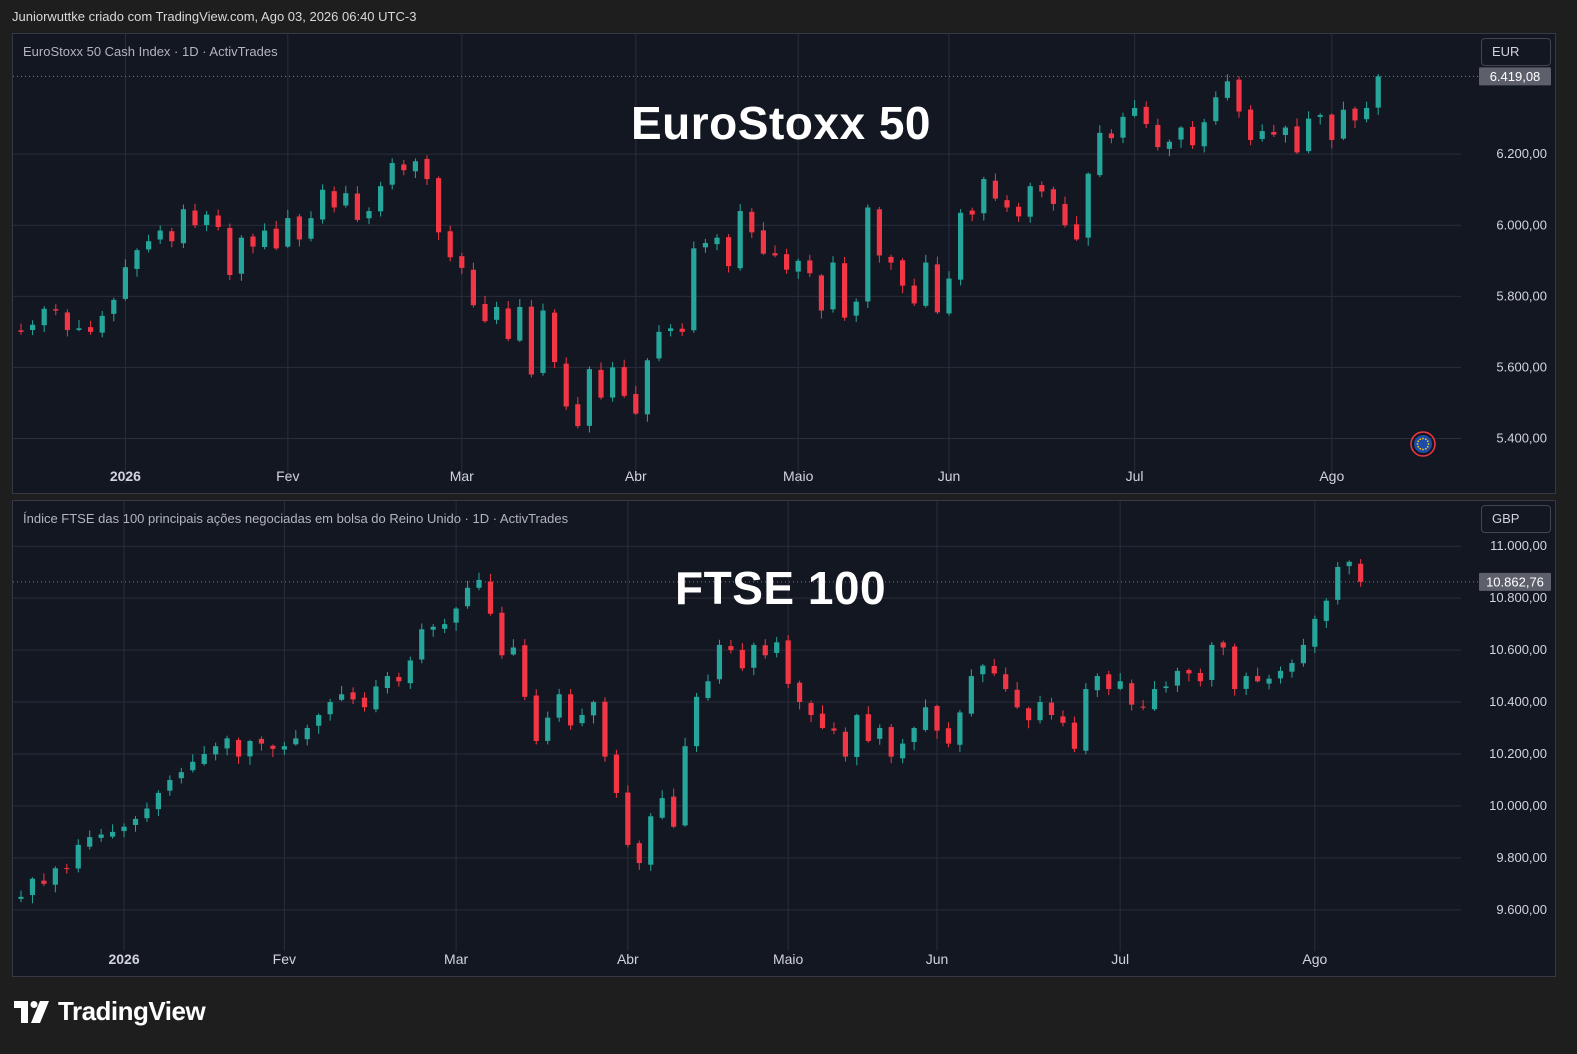 The width and height of the screenshot is (1577, 1054). I want to click on y-tick-label: 10.200,00, so click(1518, 753).